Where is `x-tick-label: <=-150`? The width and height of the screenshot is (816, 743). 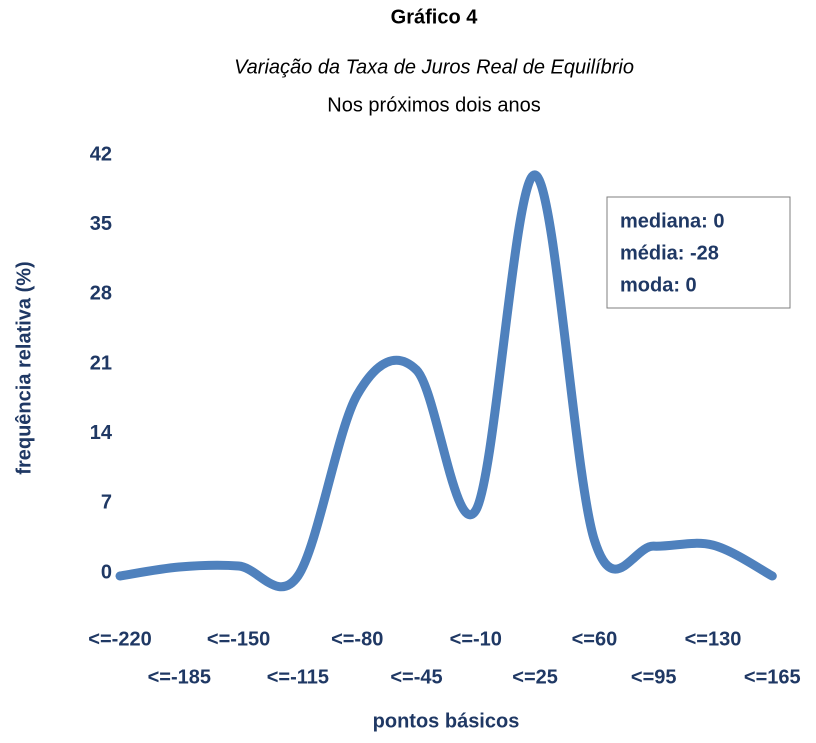 x-tick-label: <=-150 is located at coordinates (238, 639).